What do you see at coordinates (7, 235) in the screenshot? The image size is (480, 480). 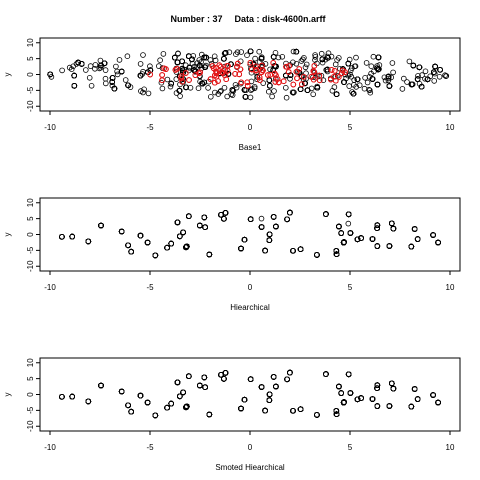 I see `y-axis-label: y` at bounding box center [7, 235].